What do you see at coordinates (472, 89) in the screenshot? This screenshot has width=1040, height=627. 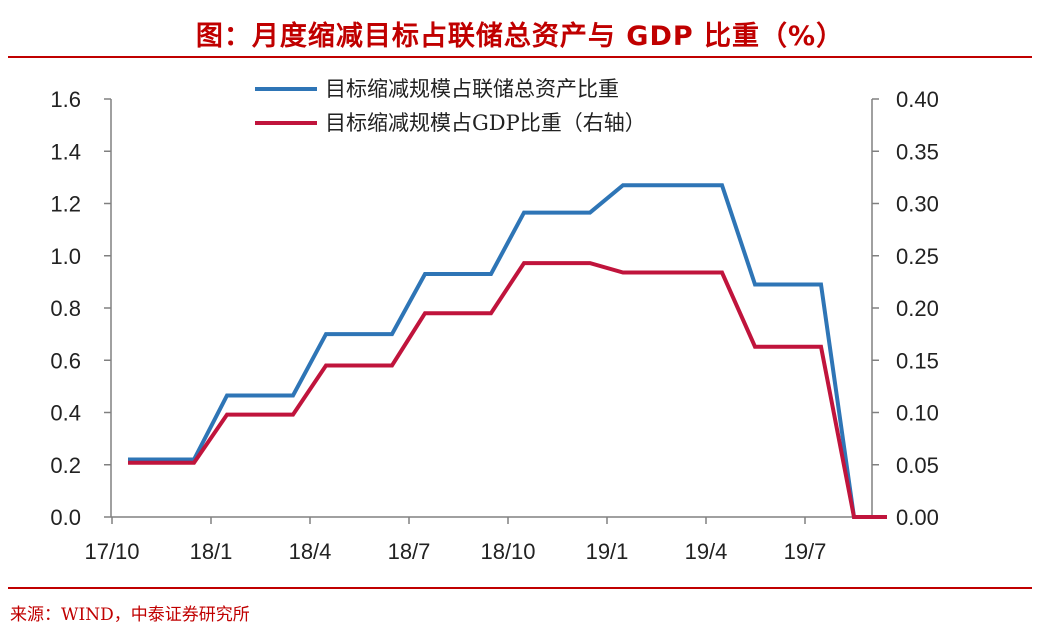 I see `legend-label: 目标缩减规模占联储总资产比重` at bounding box center [472, 89].